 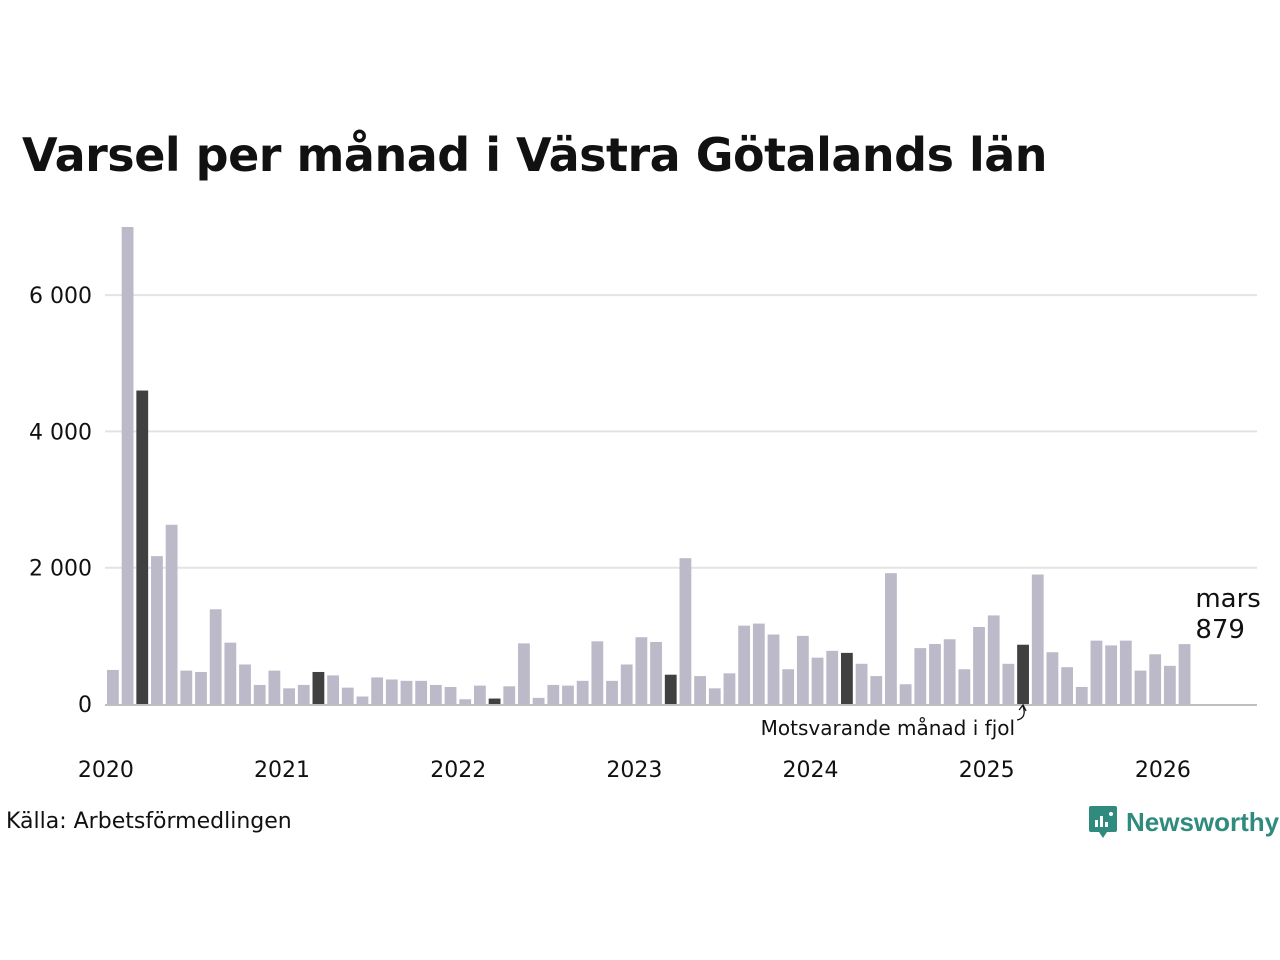 I want to click on y-axis-ticks: 0 2 000 4 000 6 000, so click(x=60, y=501).